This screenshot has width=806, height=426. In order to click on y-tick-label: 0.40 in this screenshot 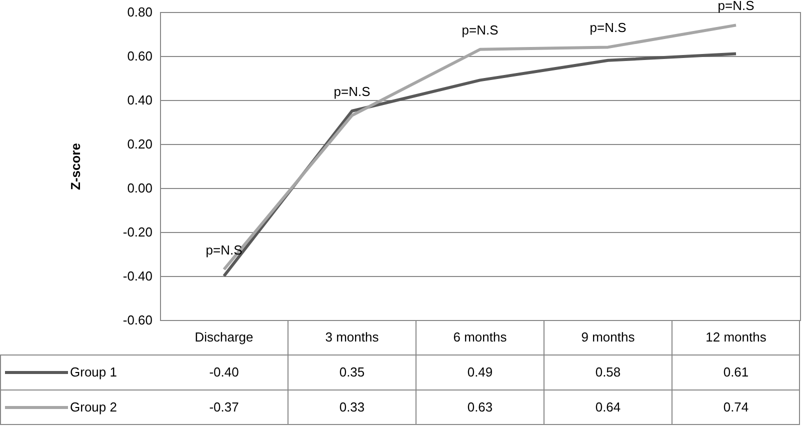, I will do `click(139, 100)`.